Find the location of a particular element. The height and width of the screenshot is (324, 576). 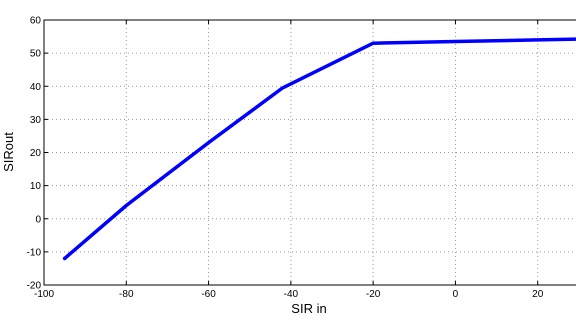

y-tick-label: 0 is located at coordinates (38, 219).